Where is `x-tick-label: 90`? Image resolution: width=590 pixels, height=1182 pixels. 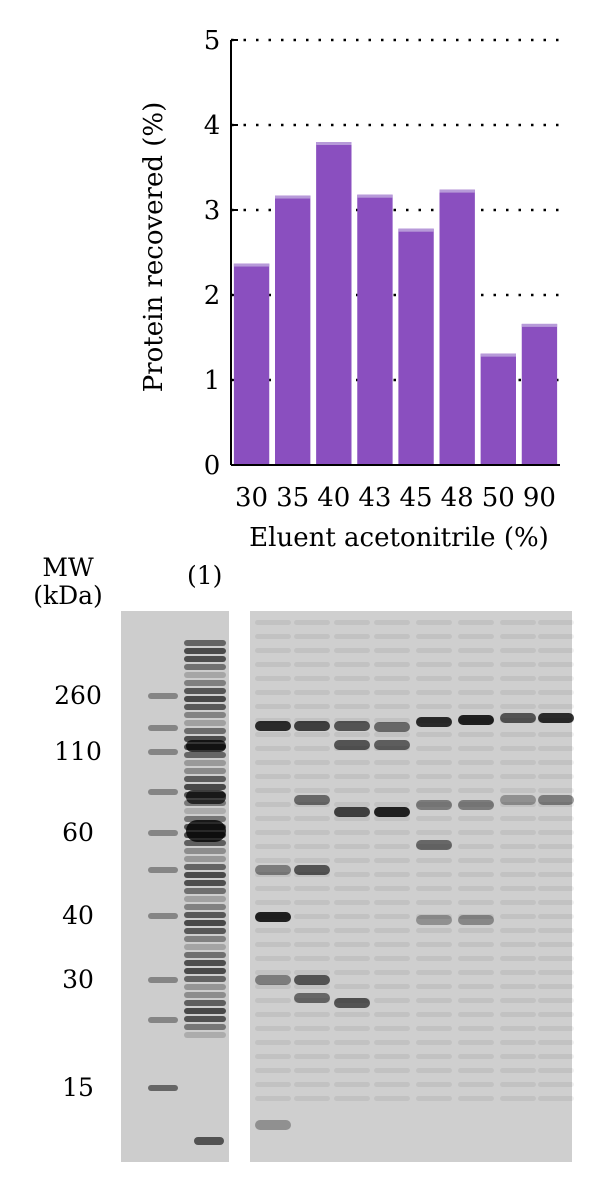 x-tick-label: 90 is located at coordinates (539, 498).